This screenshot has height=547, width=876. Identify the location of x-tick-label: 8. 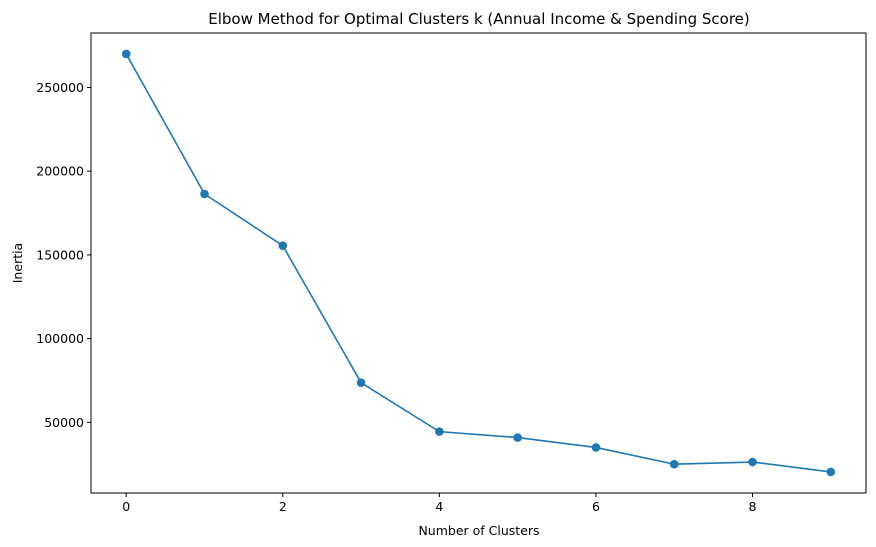
(753, 506).